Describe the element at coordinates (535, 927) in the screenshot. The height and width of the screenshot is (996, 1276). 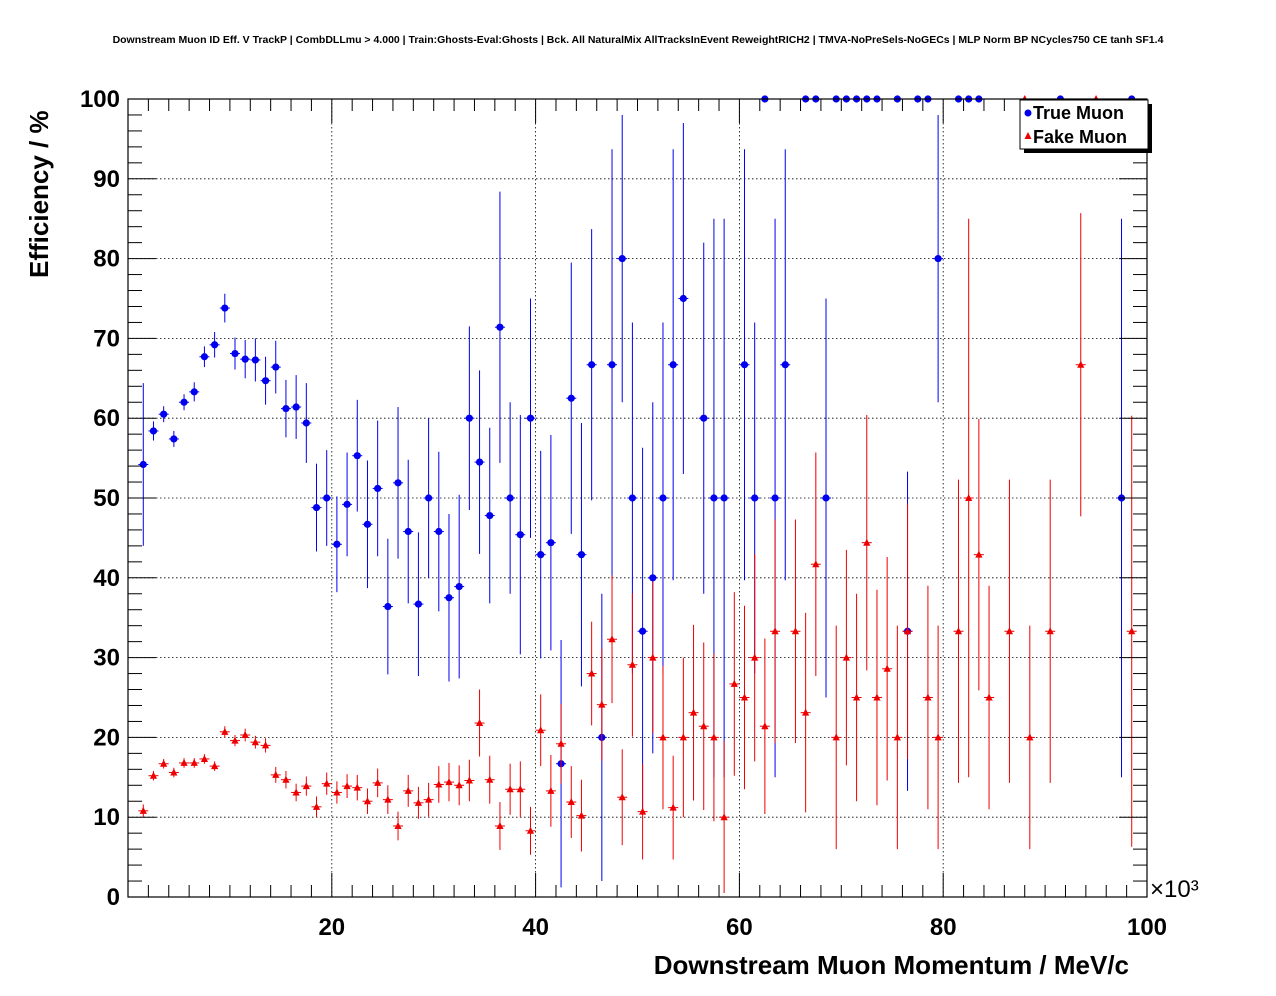
I see `x-tick-label: 40` at that location.